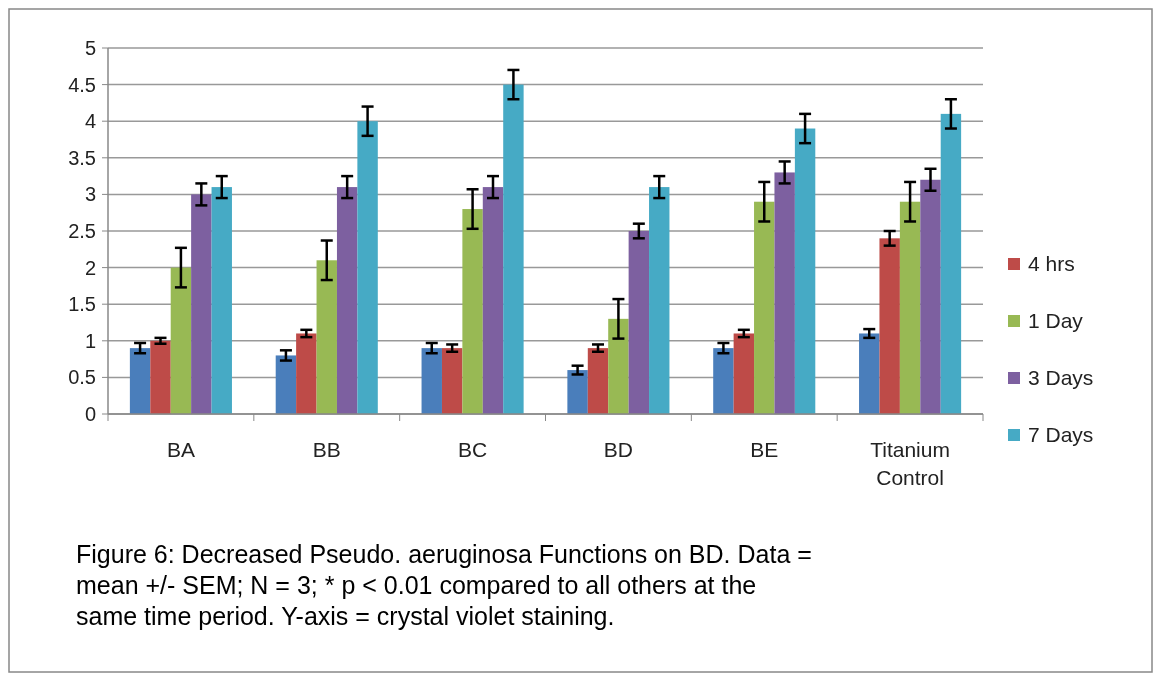  I want to click on y-tick-label: 0.5, so click(82, 377).